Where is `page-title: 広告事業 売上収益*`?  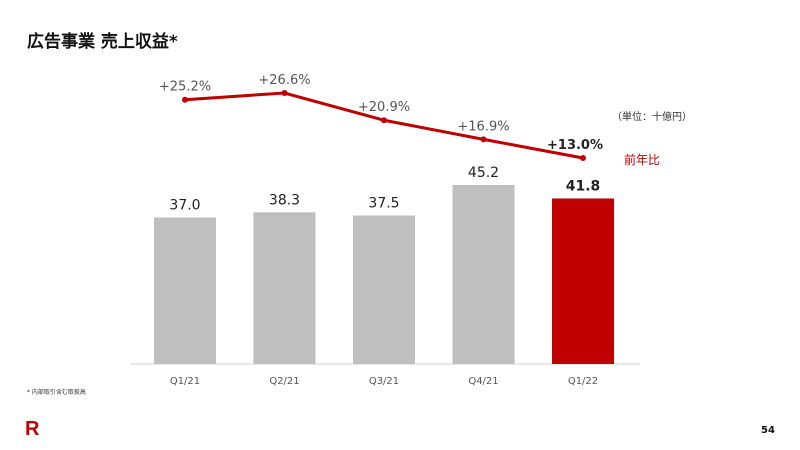 page-title: 広告事業 売上収益* is located at coordinates (102, 42).